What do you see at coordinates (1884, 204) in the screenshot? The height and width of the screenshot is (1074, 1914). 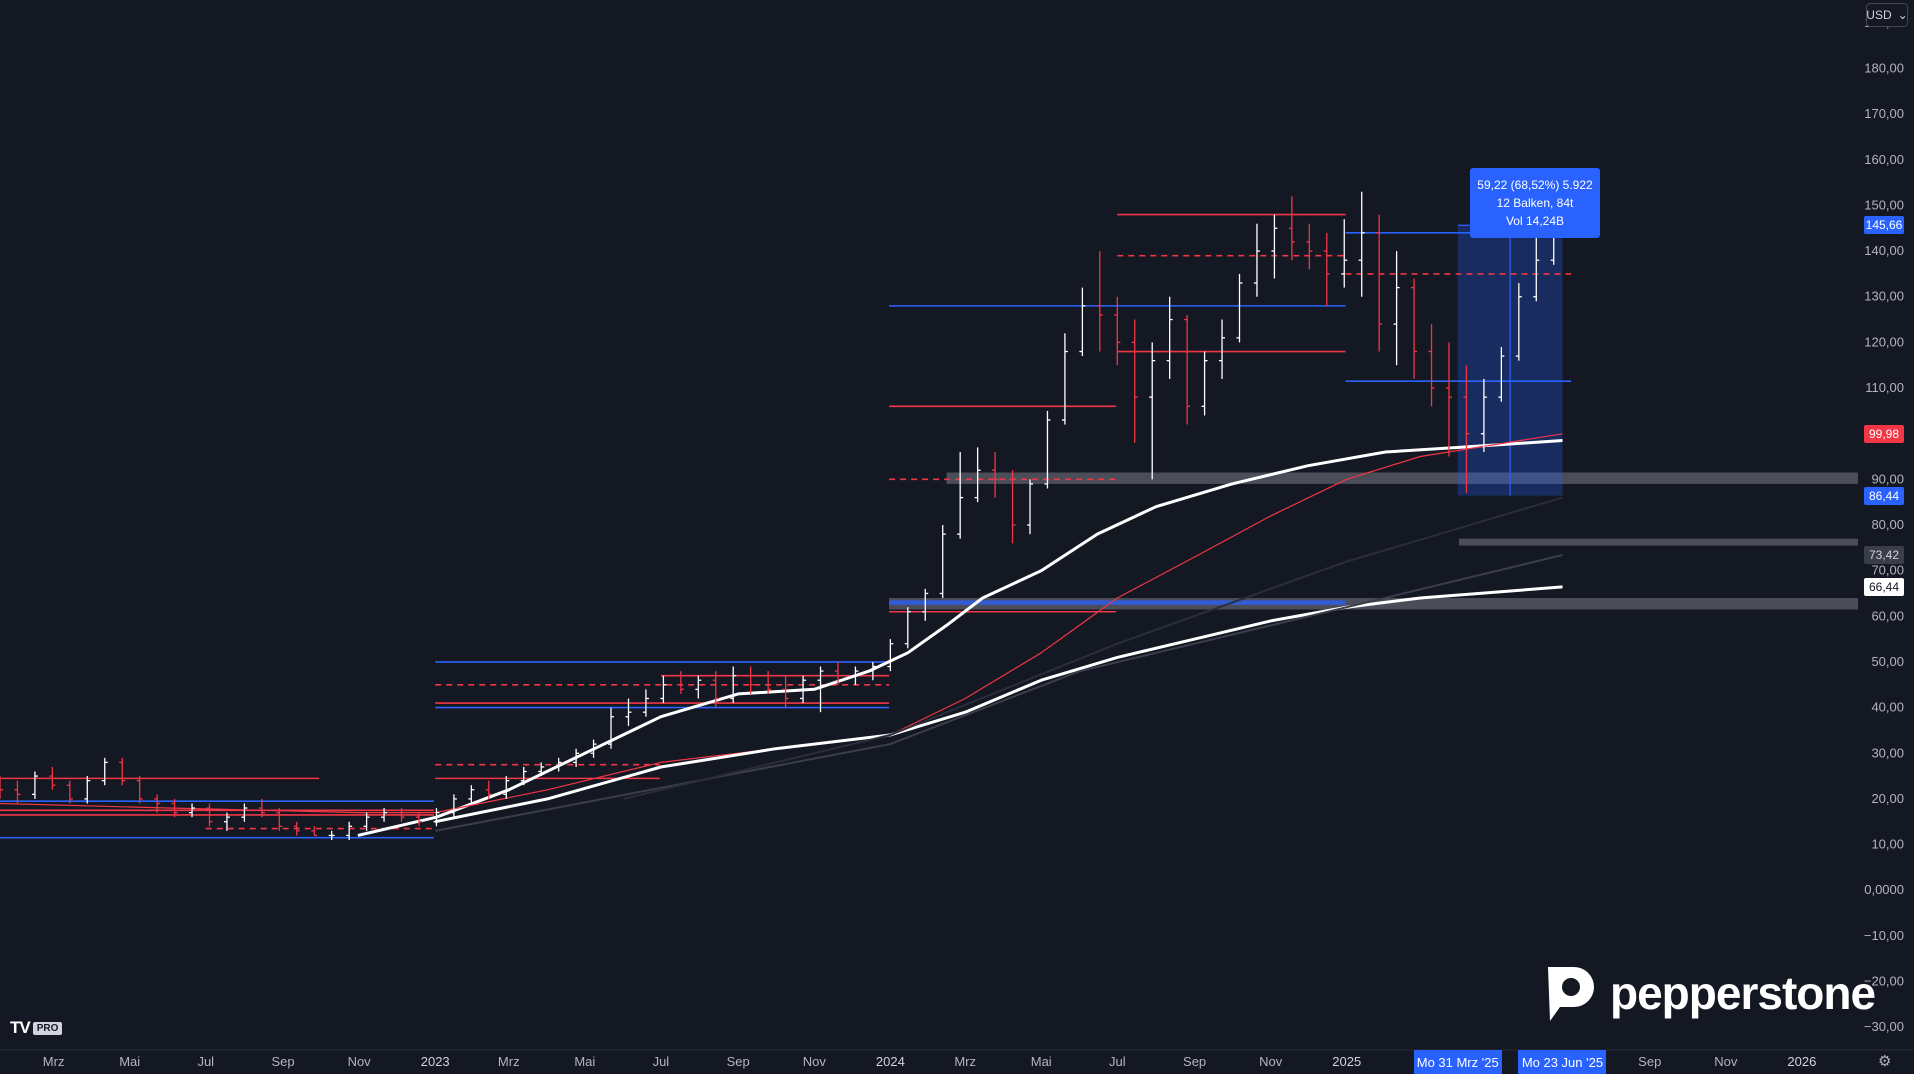 I see `y-tick-label: 150,00` at bounding box center [1884, 204].